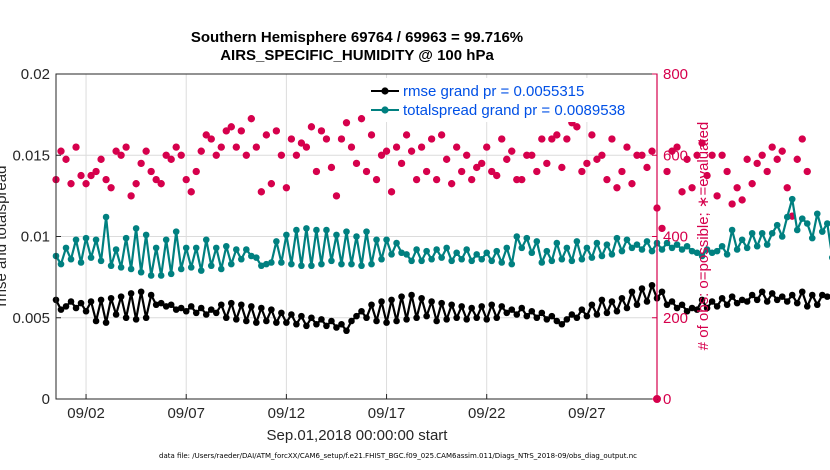 The height and width of the screenshot is (470, 830). I want to click on y-left-tick-label: 0.01, so click(35, 237).